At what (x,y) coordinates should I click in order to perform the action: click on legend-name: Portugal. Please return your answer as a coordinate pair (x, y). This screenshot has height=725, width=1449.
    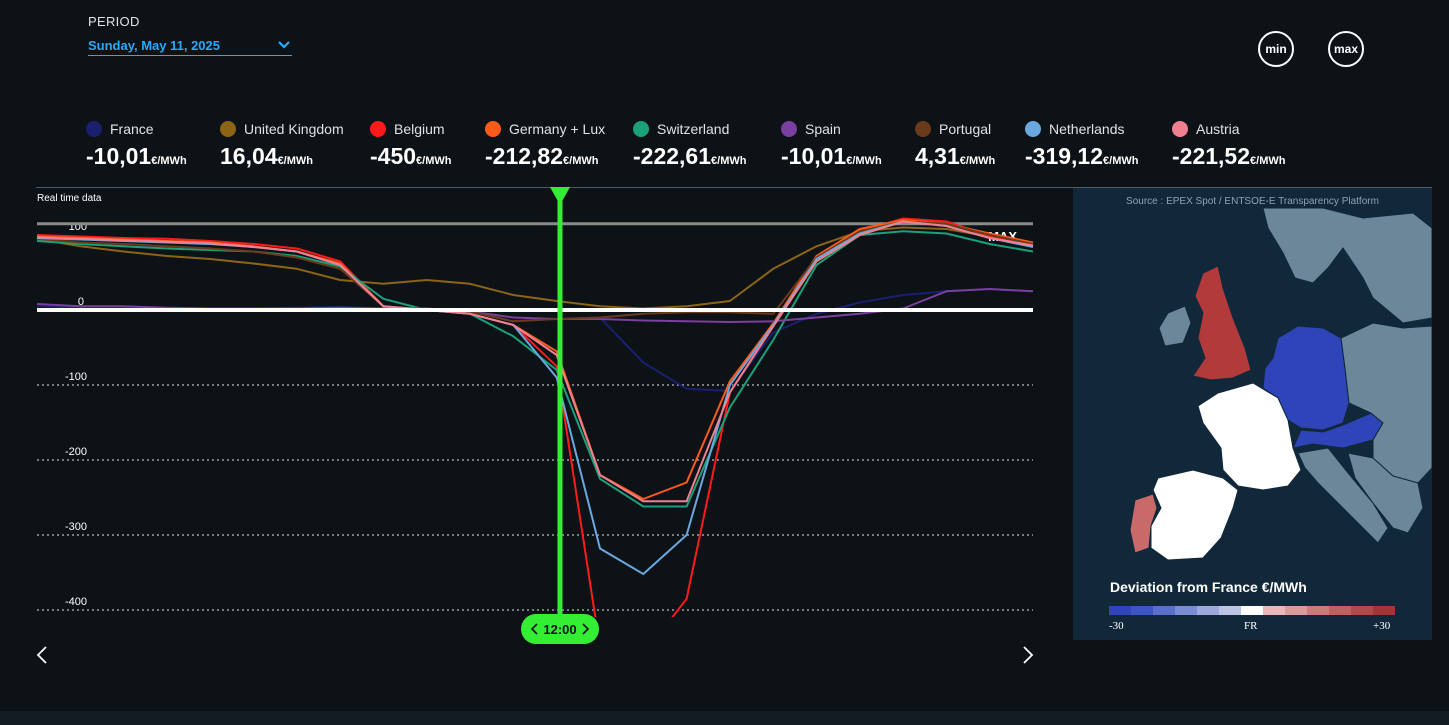
    Looking at the image, I should click on (955, 129).